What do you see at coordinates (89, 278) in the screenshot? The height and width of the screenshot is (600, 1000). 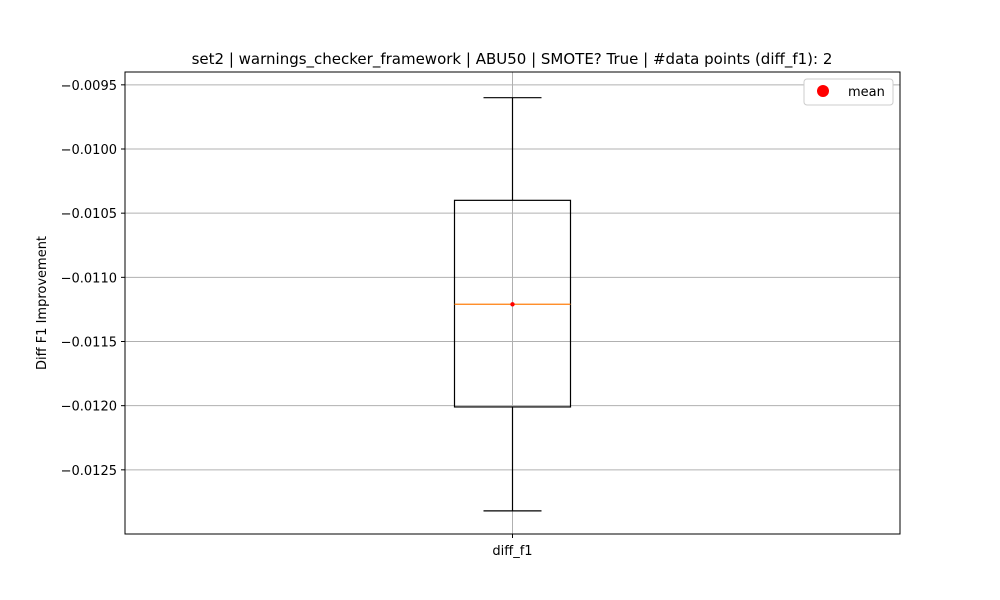 I see `y-tick-label: −0.0110` at bounding box center [89, 278].